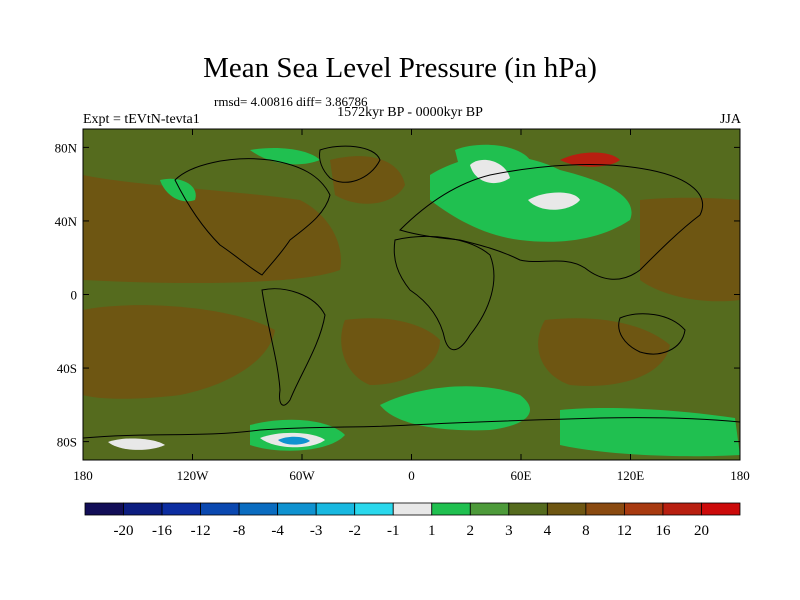  Describe the element at coordinates (285, 156) in the screenshot. I see `region-arctic-canada-low` at that location.